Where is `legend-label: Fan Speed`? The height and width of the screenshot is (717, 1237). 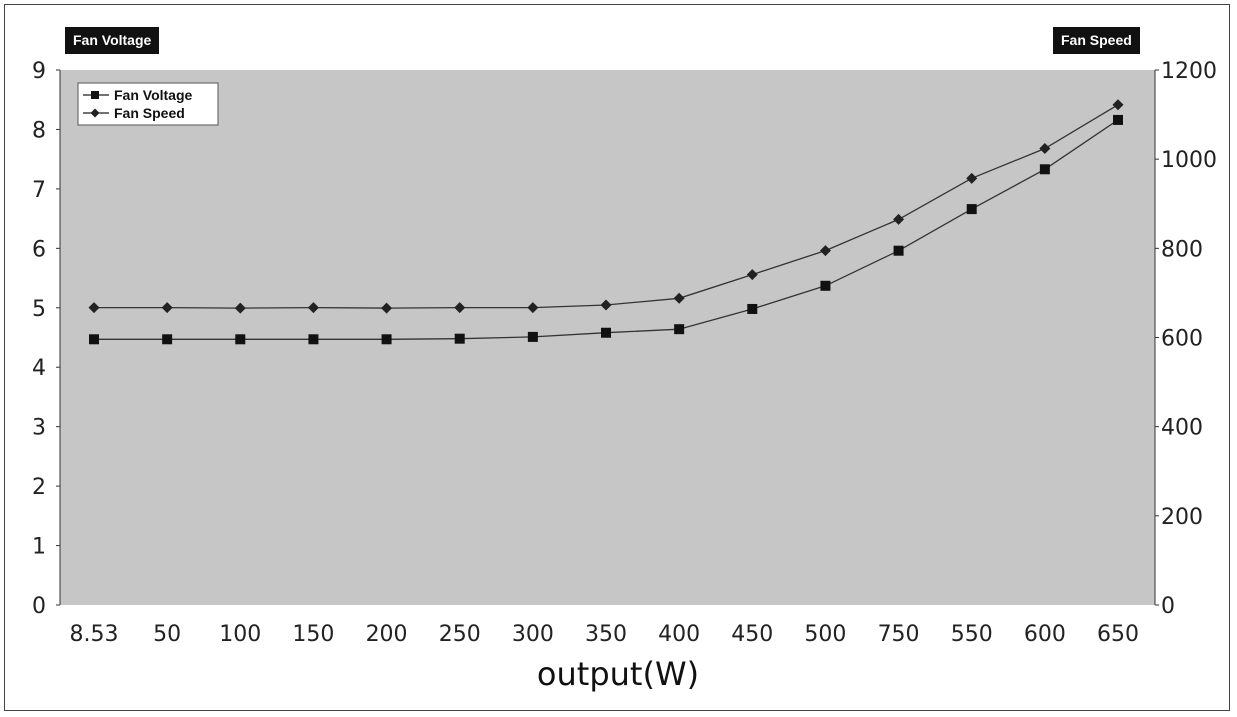
legend-label: Fan Speed is located at coordinates (149, 113).